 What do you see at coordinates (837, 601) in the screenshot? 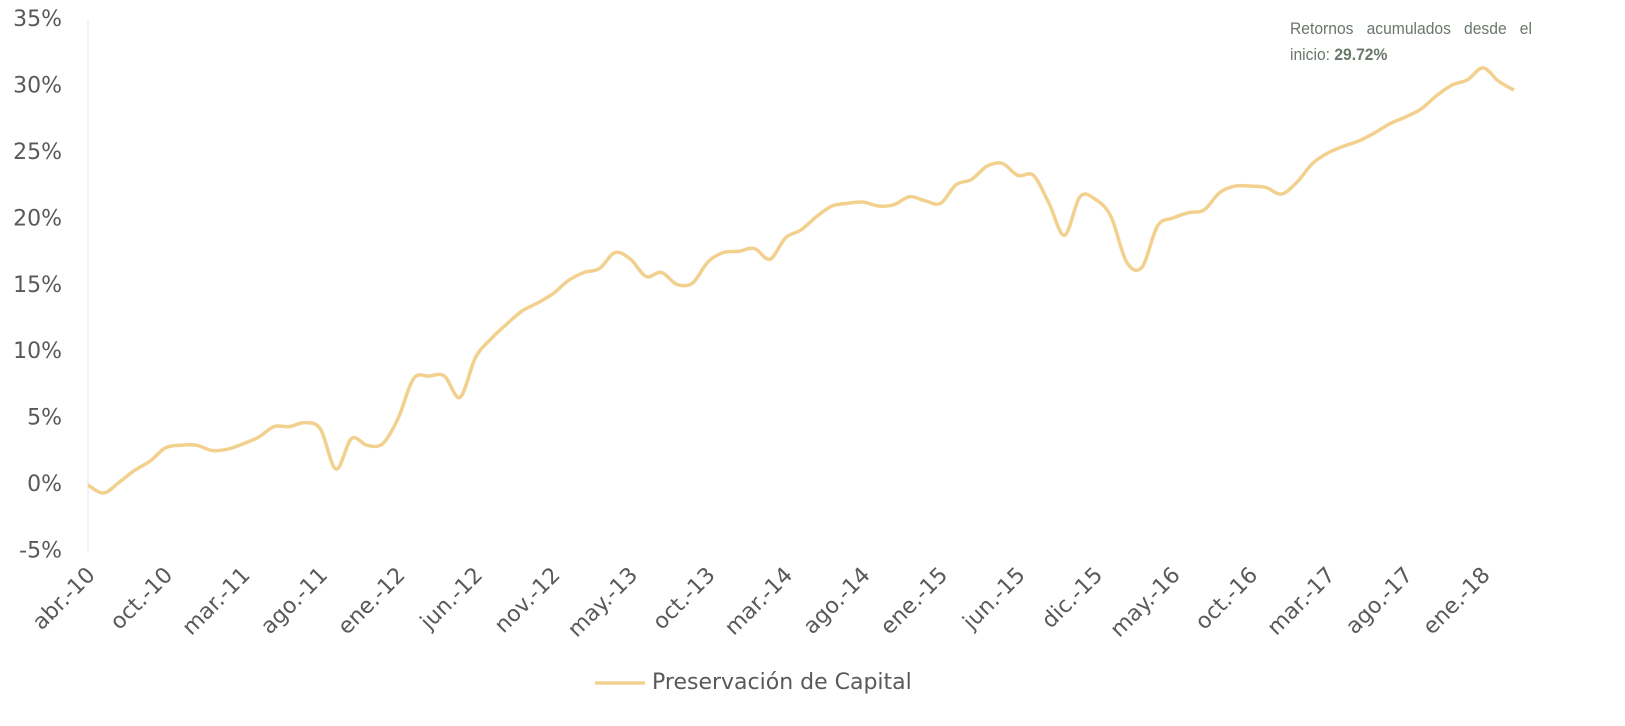
I see `x-tick-label: ago.-14` at bounding box center [837, 601].